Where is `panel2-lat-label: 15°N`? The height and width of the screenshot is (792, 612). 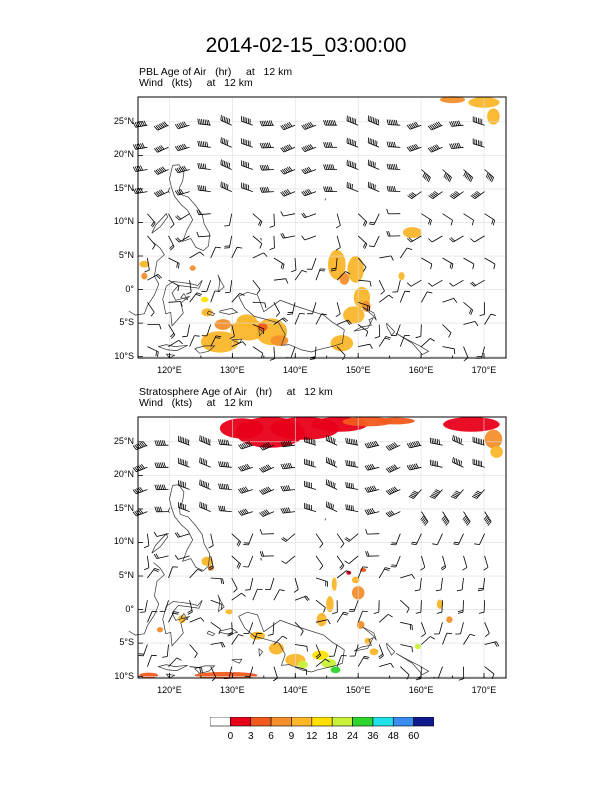 panel2-lat-label: 15°N is located at coordinates (123, 507).